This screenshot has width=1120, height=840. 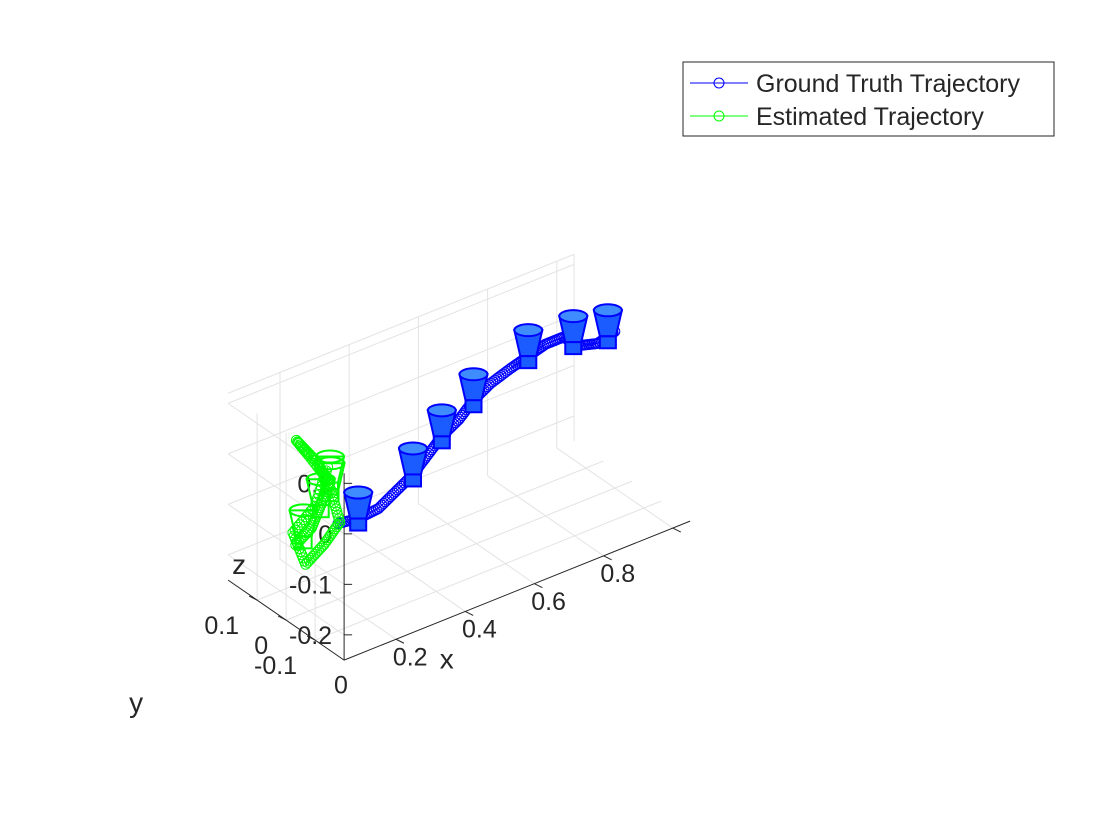 I want to click on legend-marker-estimated, so click(x=719, y=116).